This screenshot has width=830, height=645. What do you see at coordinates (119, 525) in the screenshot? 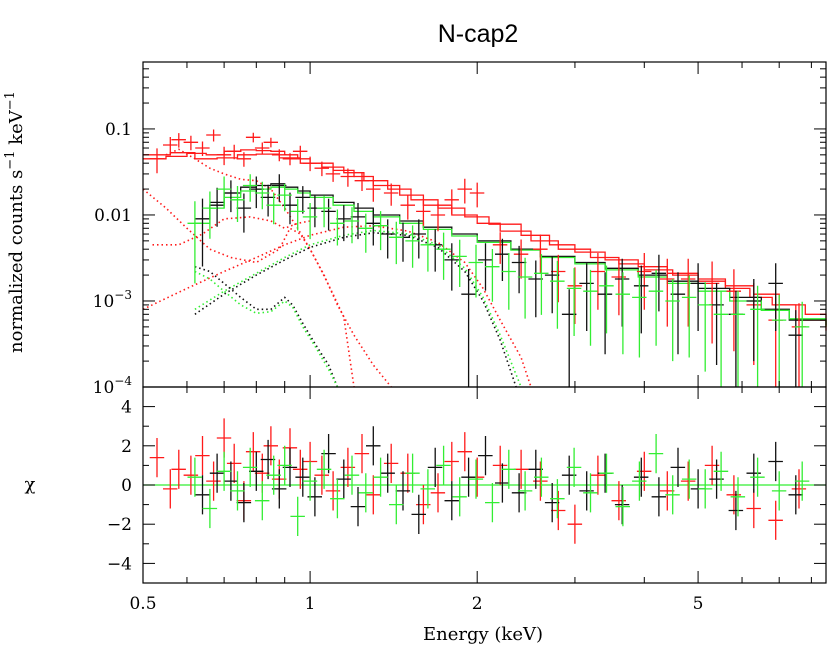
I see `chi-tick-label-3: −2` at bounding box center [119, 525].